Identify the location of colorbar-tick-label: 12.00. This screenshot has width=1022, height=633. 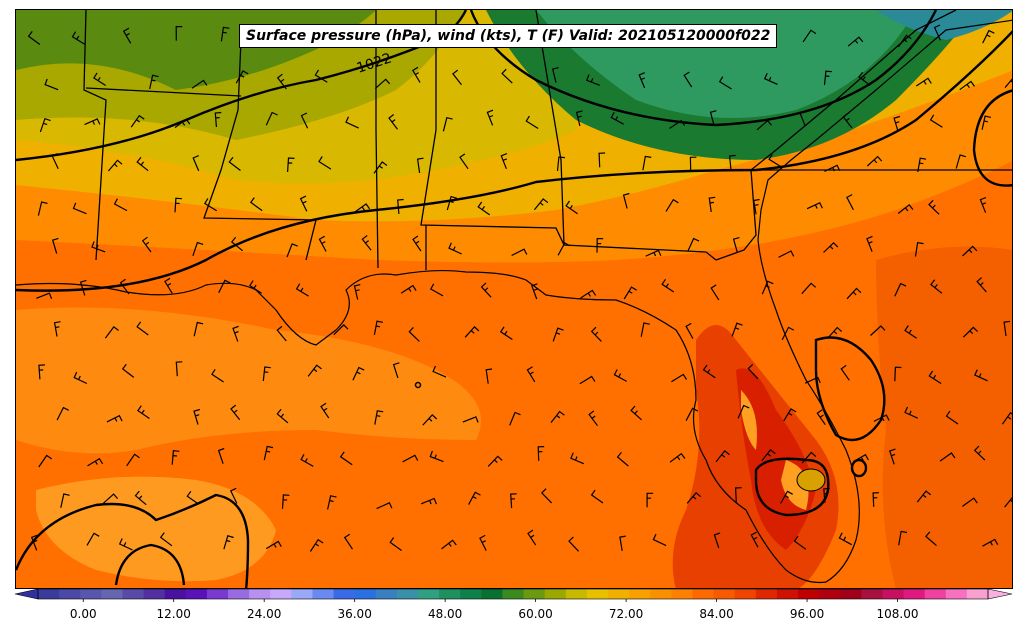
(173, 614).